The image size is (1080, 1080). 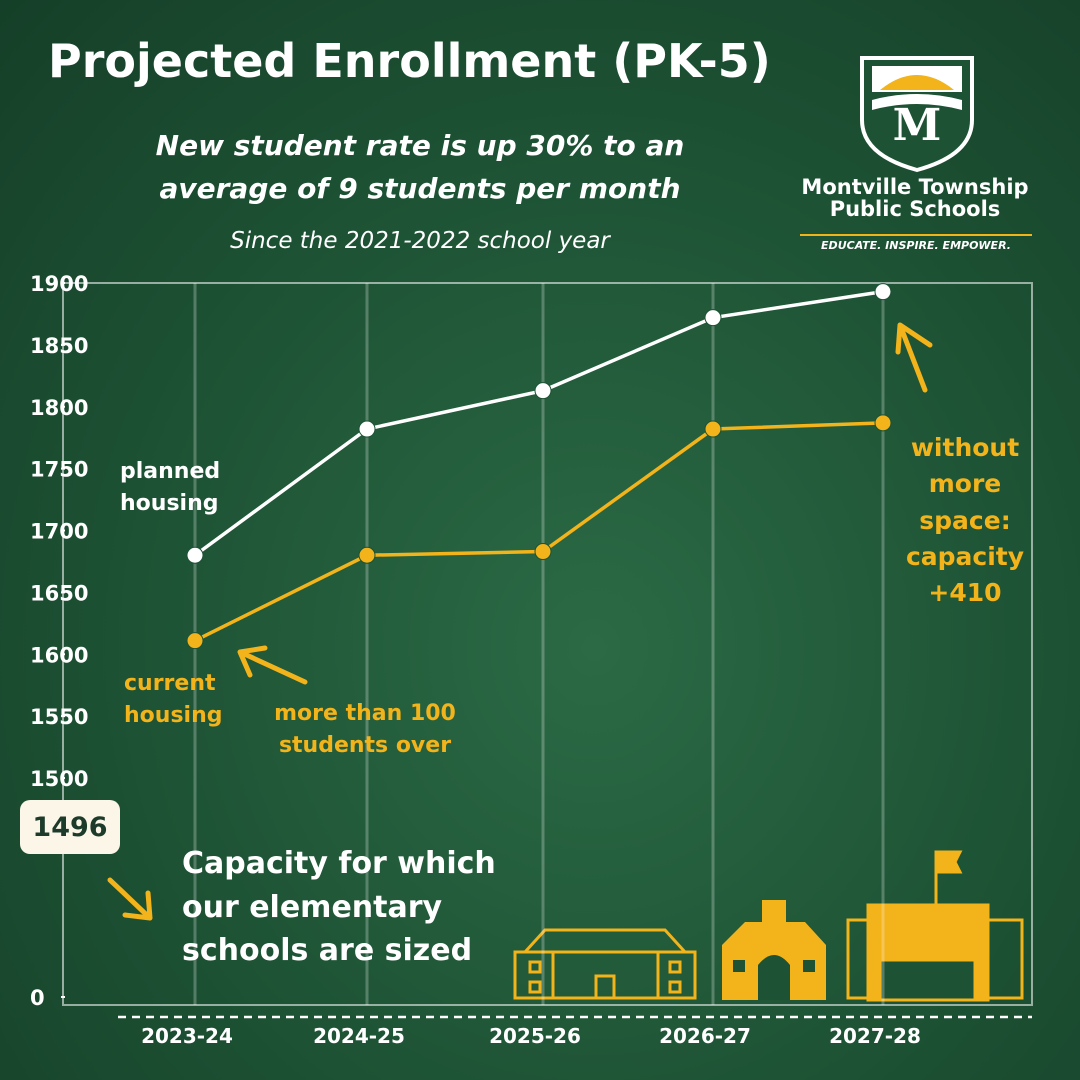 What do you see at coordinates (187, 1036) in the screenshot?
I see `x-tick-label: 2023-24` at bounding box center [187, 1036].